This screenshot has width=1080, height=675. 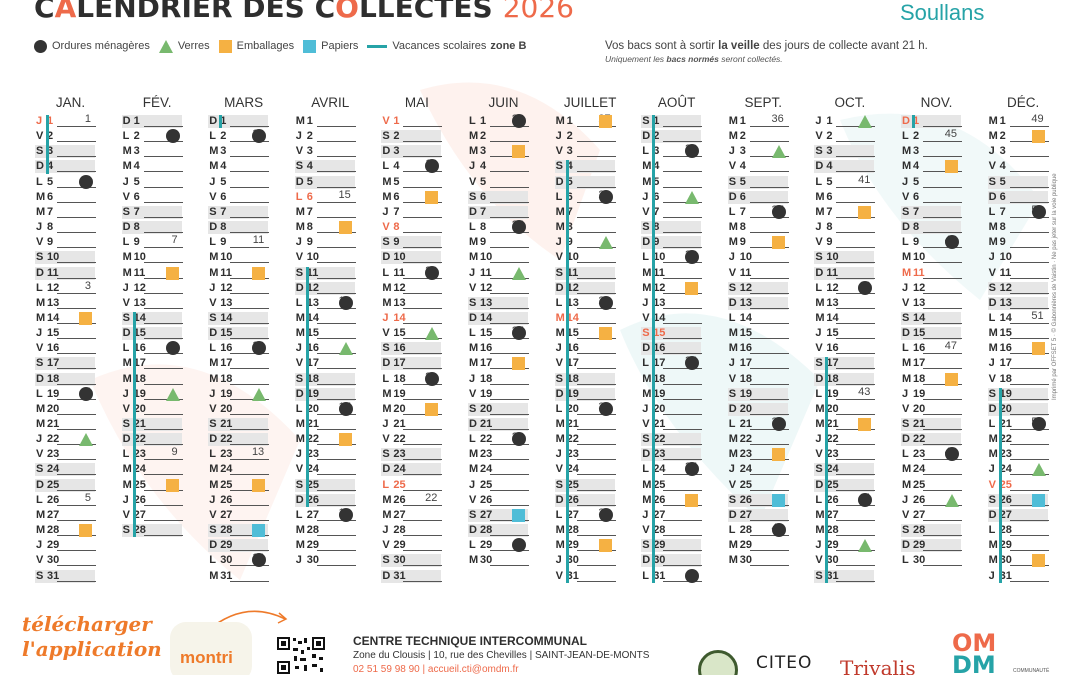 I want to click on day-number: 7, so click(x=50, y=211).